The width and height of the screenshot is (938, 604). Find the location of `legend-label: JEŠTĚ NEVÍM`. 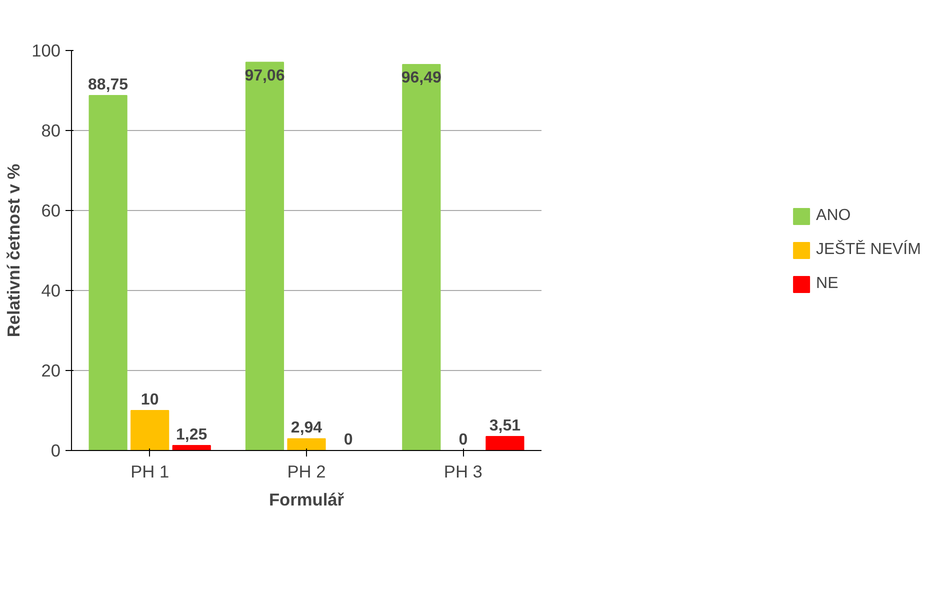

legend-label: JEŠTĚ NEVÍM is located at coordinates (868, 250).